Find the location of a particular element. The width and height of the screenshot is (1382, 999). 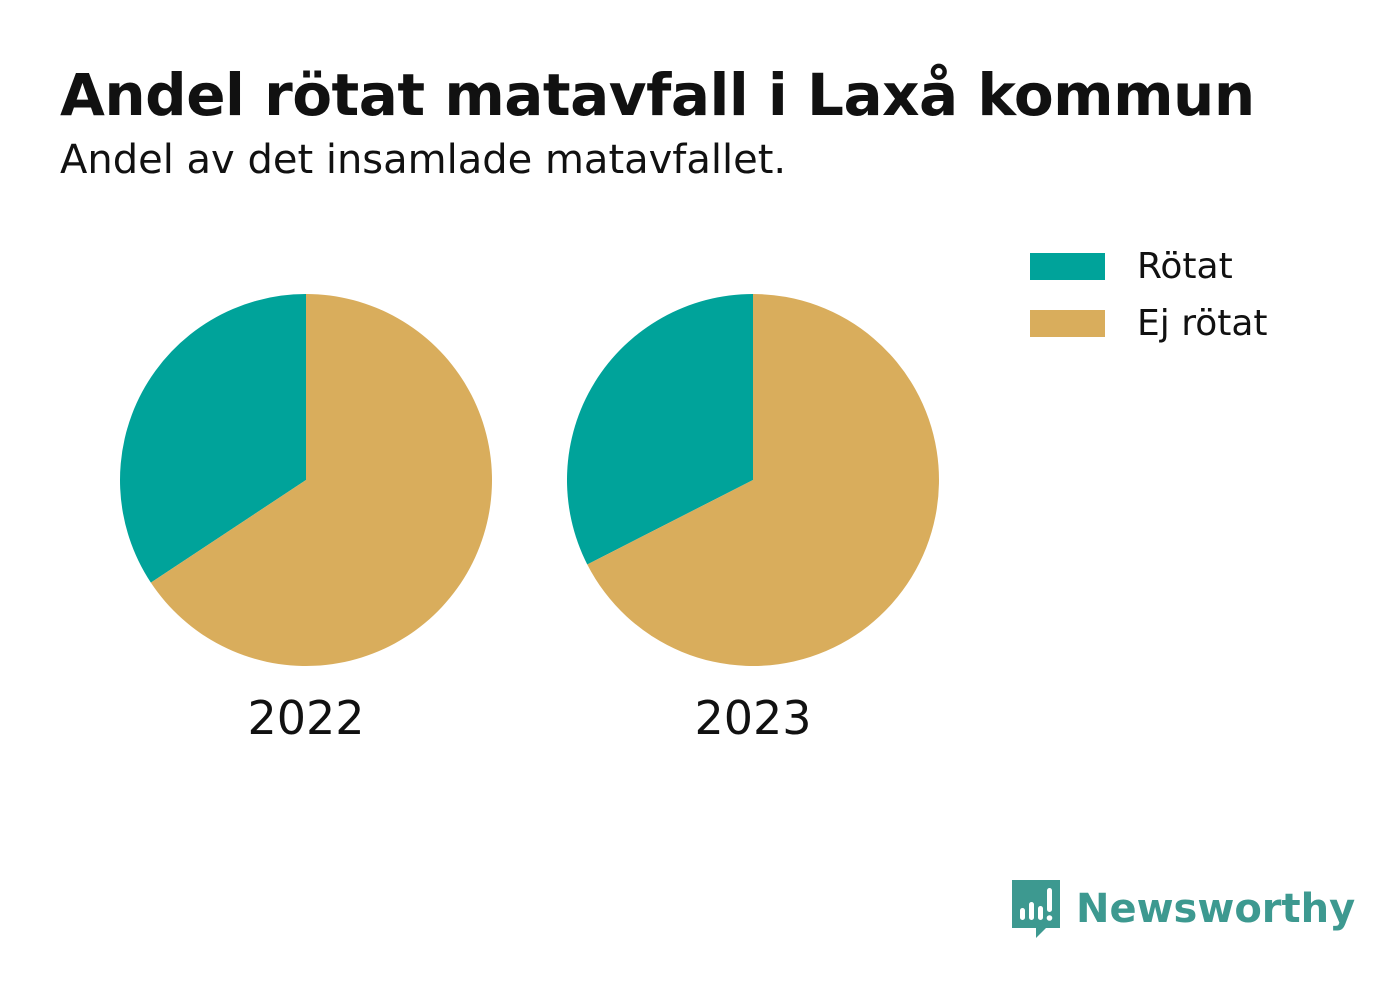

legend-swatch-rotat is located at coordinates (1067, 266).